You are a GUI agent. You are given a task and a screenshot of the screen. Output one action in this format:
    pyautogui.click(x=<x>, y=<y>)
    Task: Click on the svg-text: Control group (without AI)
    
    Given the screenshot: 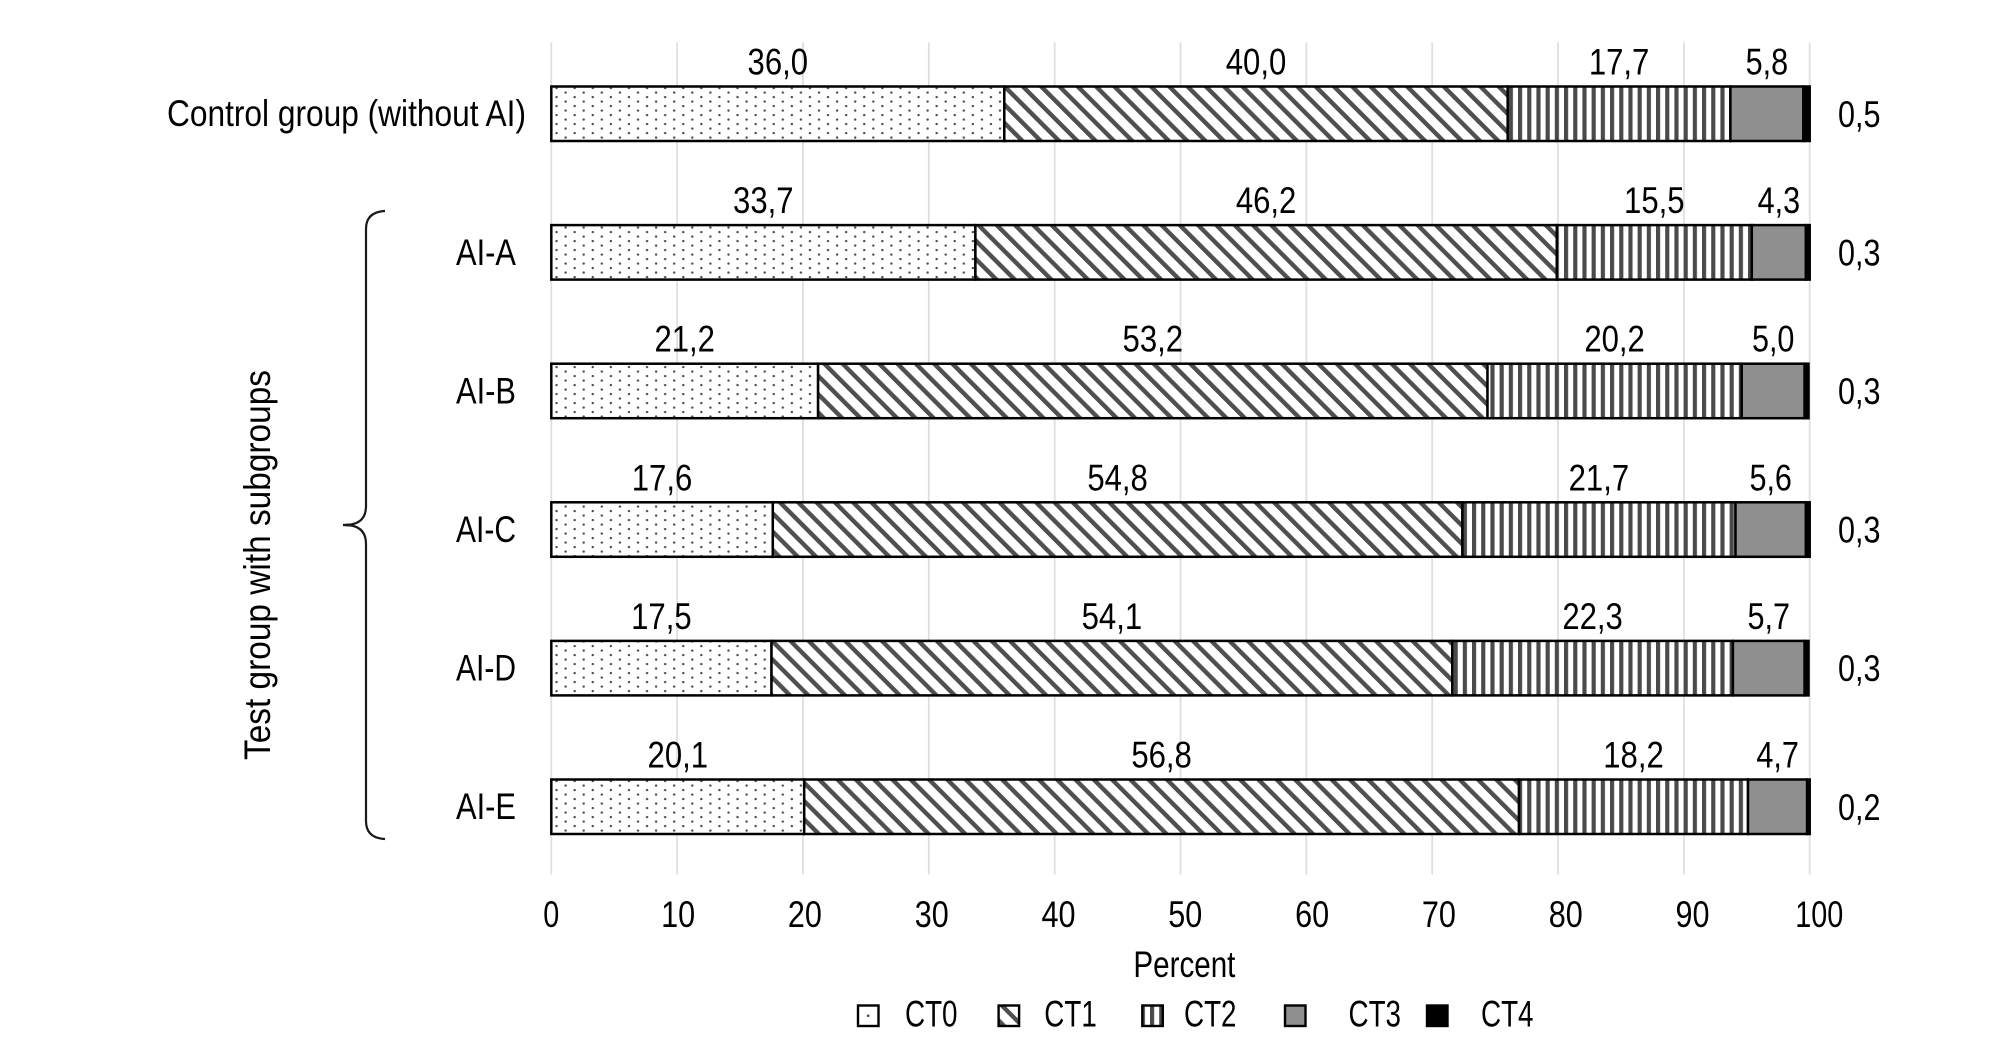 What is the action you would take?
    pyautogui.click(x=346, y=113)
    